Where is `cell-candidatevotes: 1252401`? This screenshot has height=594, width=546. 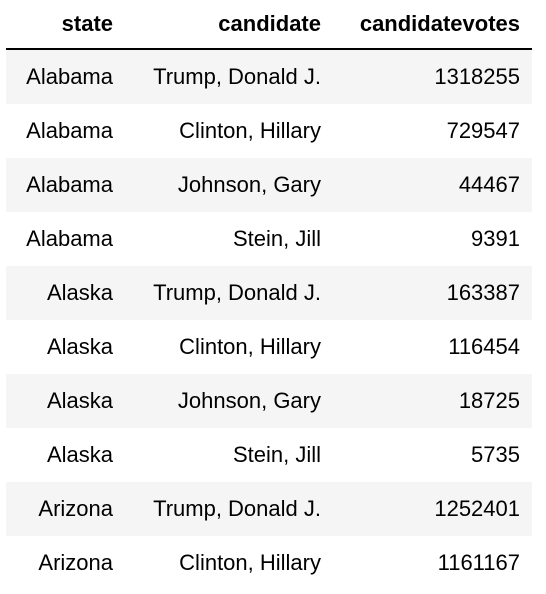
cell-candidatevotes: 1252401 is located at coordinates (432, 509).